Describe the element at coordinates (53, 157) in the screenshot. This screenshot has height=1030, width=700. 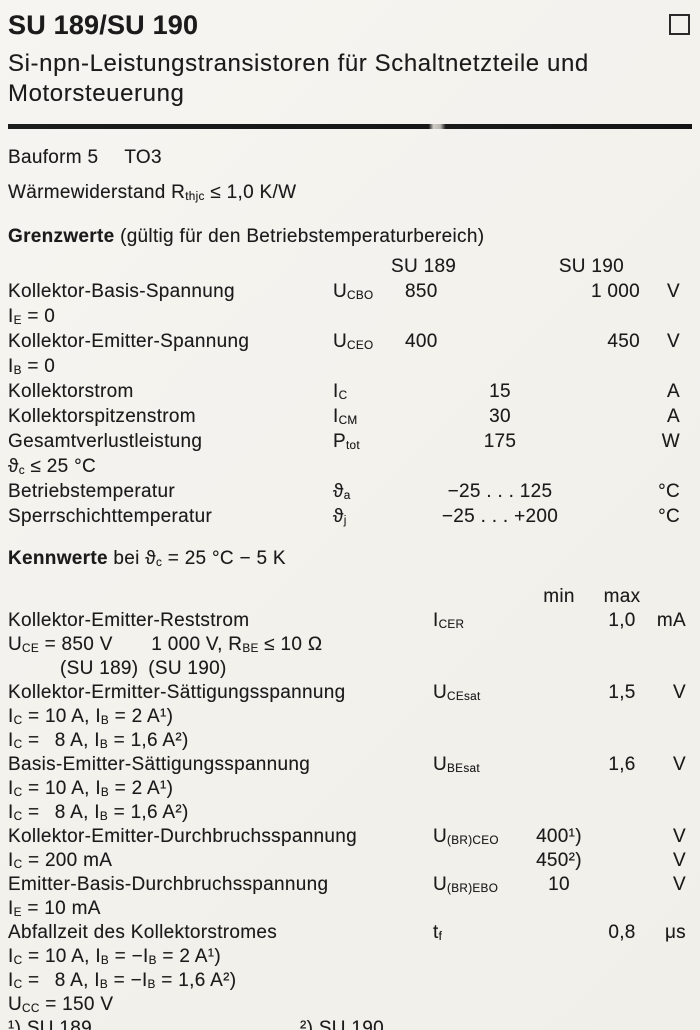
I see `package-label: Bauform 5` at that location.